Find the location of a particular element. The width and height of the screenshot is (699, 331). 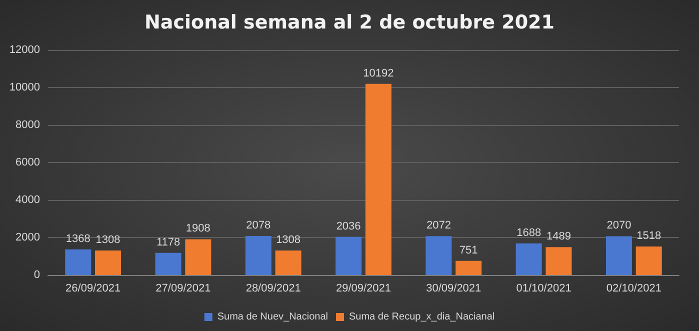

data-label: 751 is located at coordinates (468, 250).